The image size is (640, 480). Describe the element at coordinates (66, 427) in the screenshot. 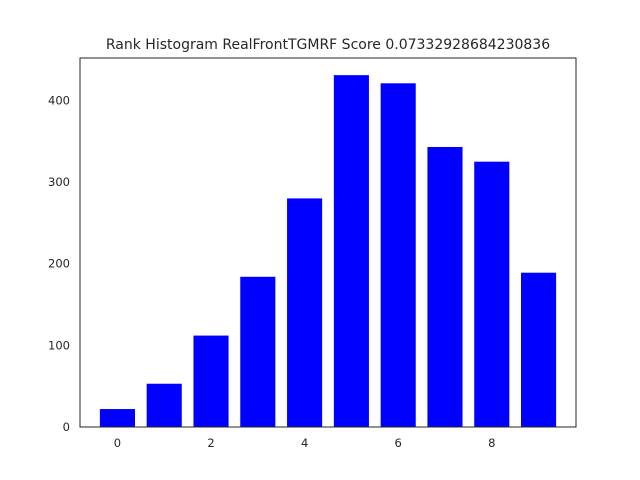

I see `y-tick-label: 0` at that location.